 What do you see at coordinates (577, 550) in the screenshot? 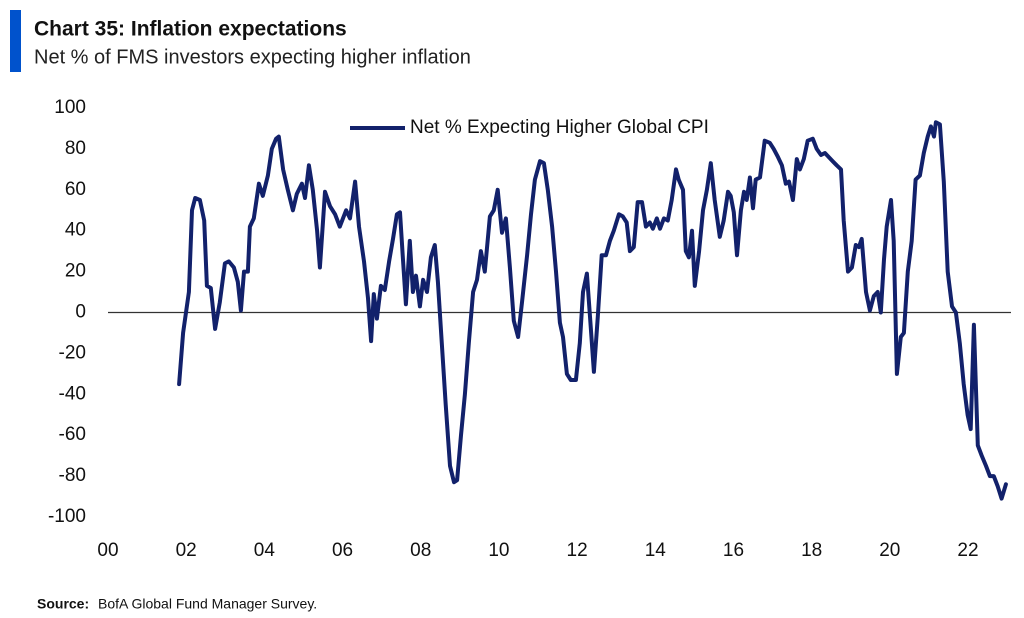
I see `x-tick-label: 12` at bounding box center [577, 550].